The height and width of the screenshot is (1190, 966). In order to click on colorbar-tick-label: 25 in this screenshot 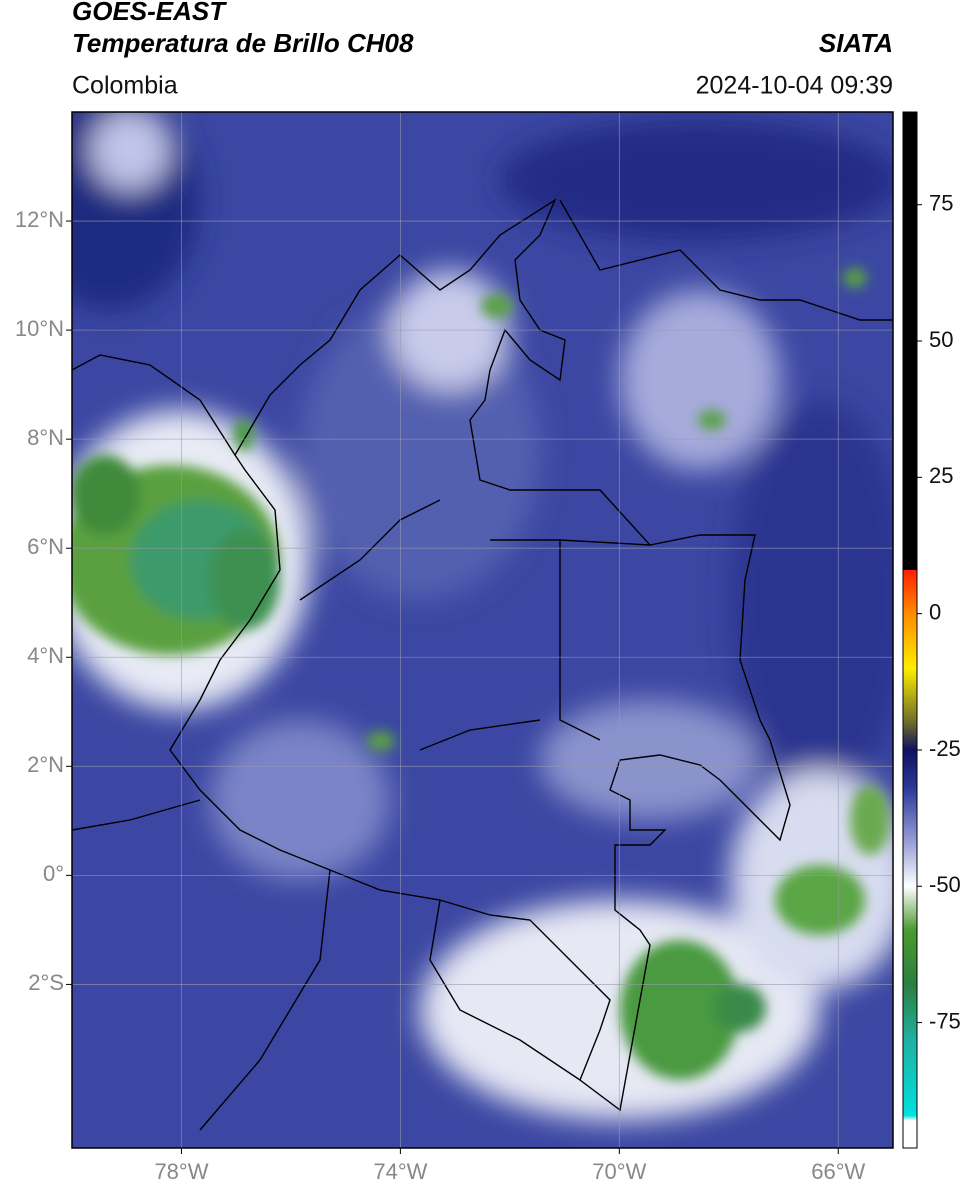, I will do `click(941, 475)`.